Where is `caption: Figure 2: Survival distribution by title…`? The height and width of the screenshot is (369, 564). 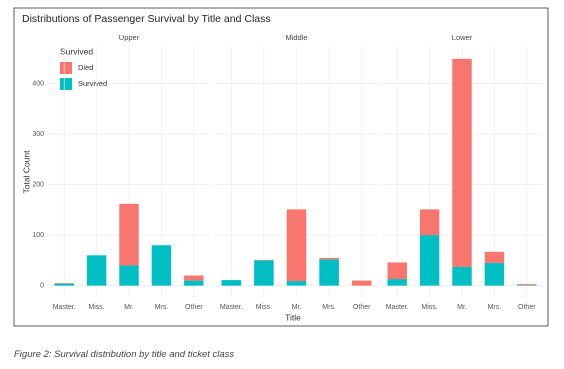 caption: Figure 2: Survival distribution by title… is located at coordinates (124, 354).